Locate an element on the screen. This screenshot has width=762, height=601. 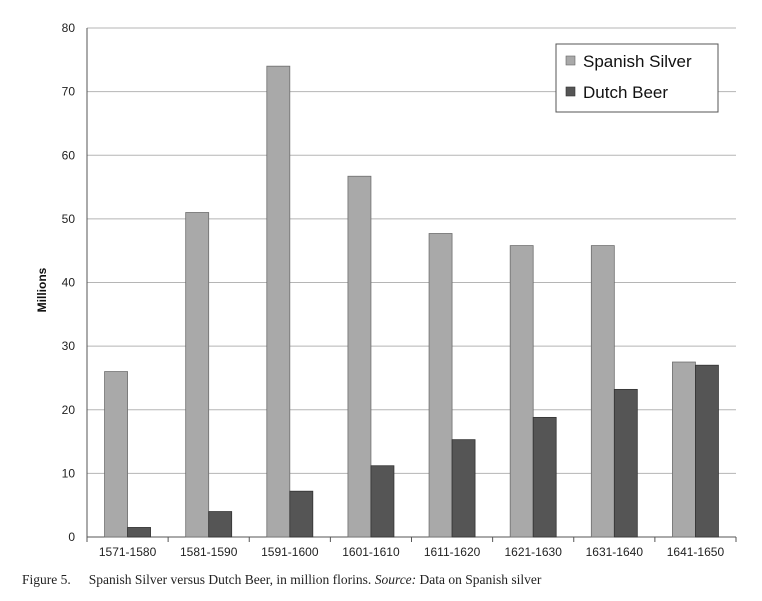
x-tick-label: 1571-1580 is located at coordinates (128, 552).